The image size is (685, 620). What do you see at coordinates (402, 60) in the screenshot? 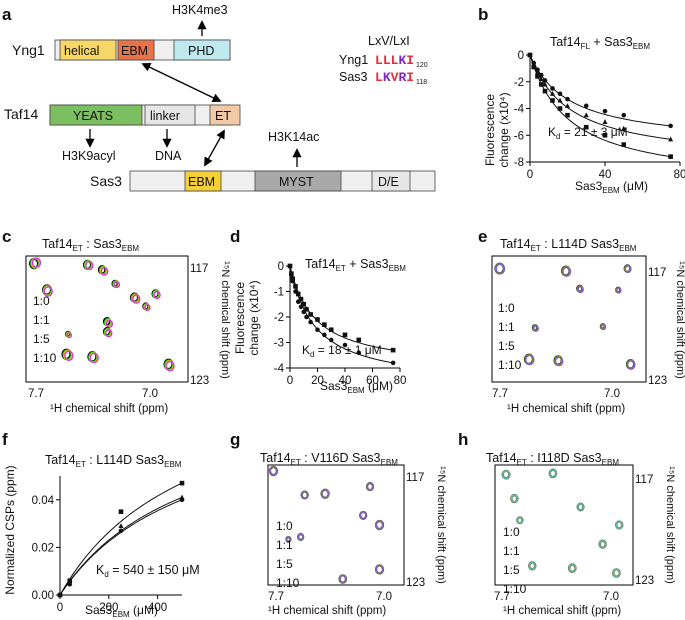
I see `motif-yng1-res-4: K` at bounding box center [402, 60].